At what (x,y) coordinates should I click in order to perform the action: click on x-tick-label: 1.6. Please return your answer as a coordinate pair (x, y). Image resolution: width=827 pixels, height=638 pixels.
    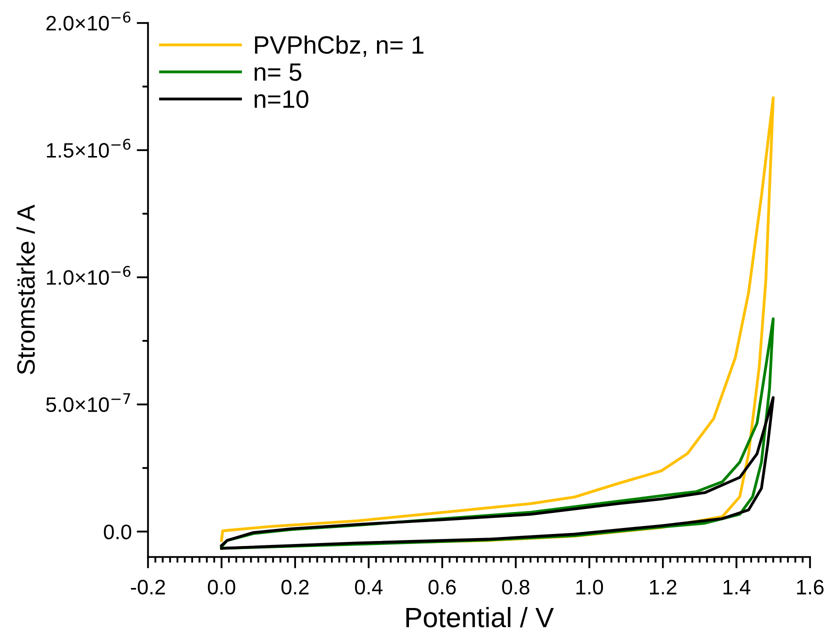
    Looking at the image, I should click on (810, 587).